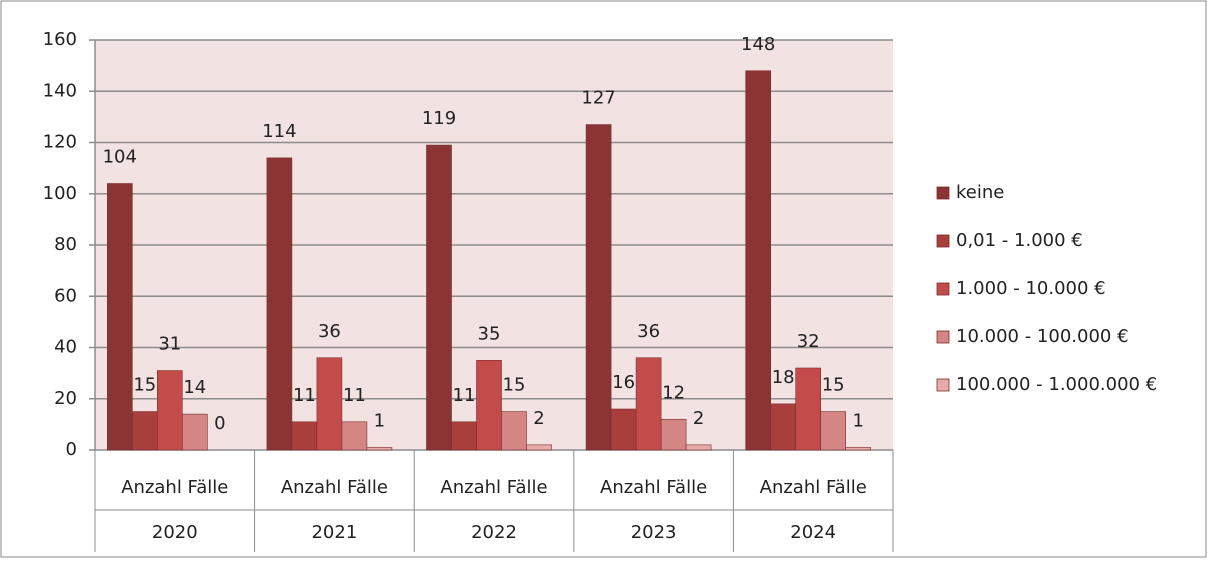 Image resolution: width=1208 pixels, height=563 pixels. I want to click on legend-label: keine, so click(980, 192).